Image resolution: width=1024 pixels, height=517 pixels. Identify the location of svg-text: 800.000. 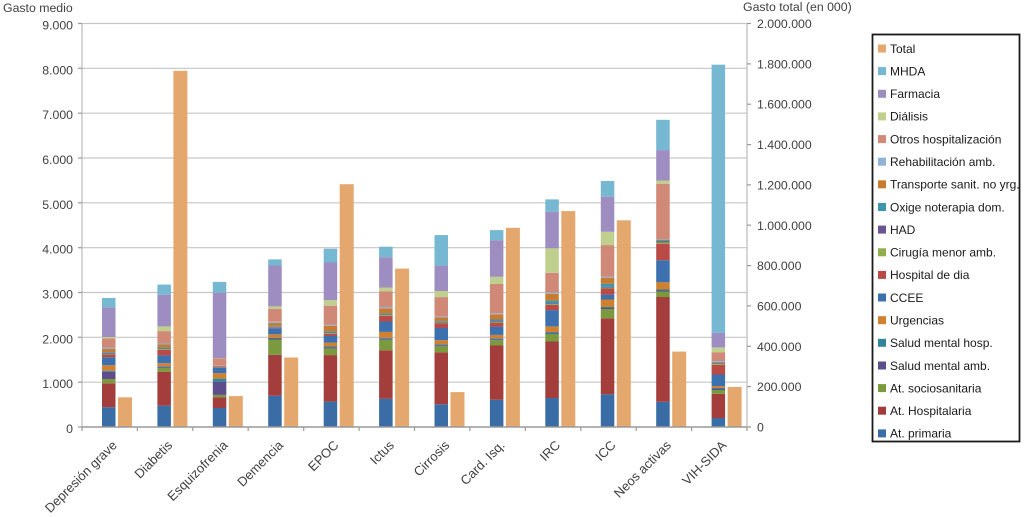
(779, 266).